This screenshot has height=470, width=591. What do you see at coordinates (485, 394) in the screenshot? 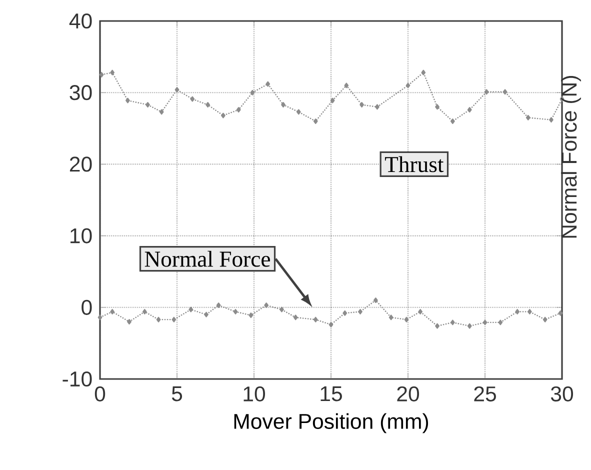
I see `x-tick-label: 25` at bounding box center [485, 394].